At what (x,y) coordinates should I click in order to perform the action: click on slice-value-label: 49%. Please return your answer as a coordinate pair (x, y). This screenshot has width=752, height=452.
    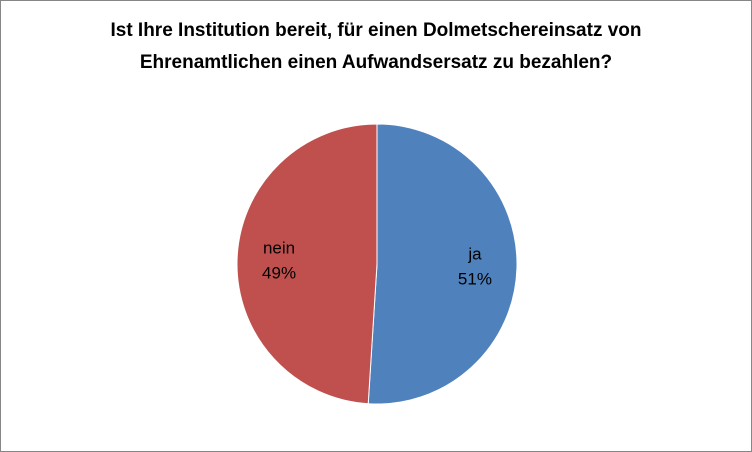
    Looking at the image, I should click on (279, 272).